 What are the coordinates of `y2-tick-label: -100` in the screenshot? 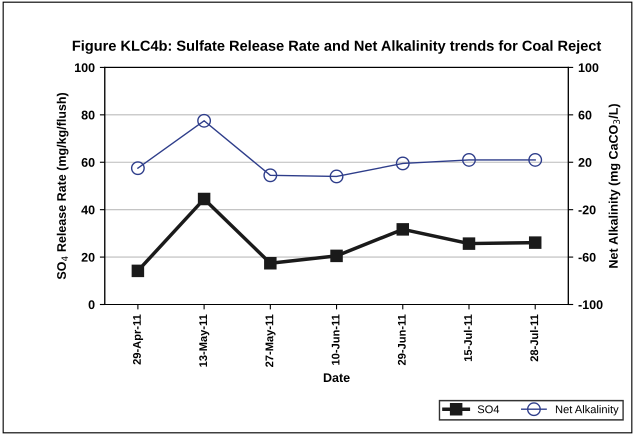 It's located at (590, 305).